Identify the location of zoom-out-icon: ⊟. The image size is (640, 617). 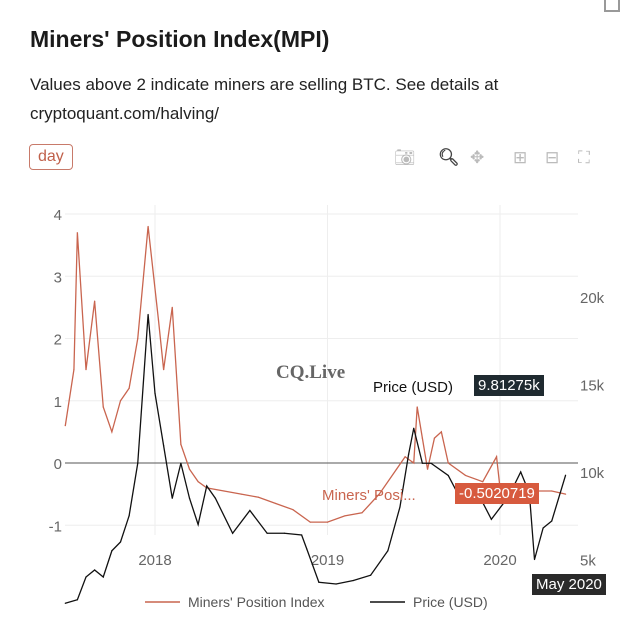
(552, 157).